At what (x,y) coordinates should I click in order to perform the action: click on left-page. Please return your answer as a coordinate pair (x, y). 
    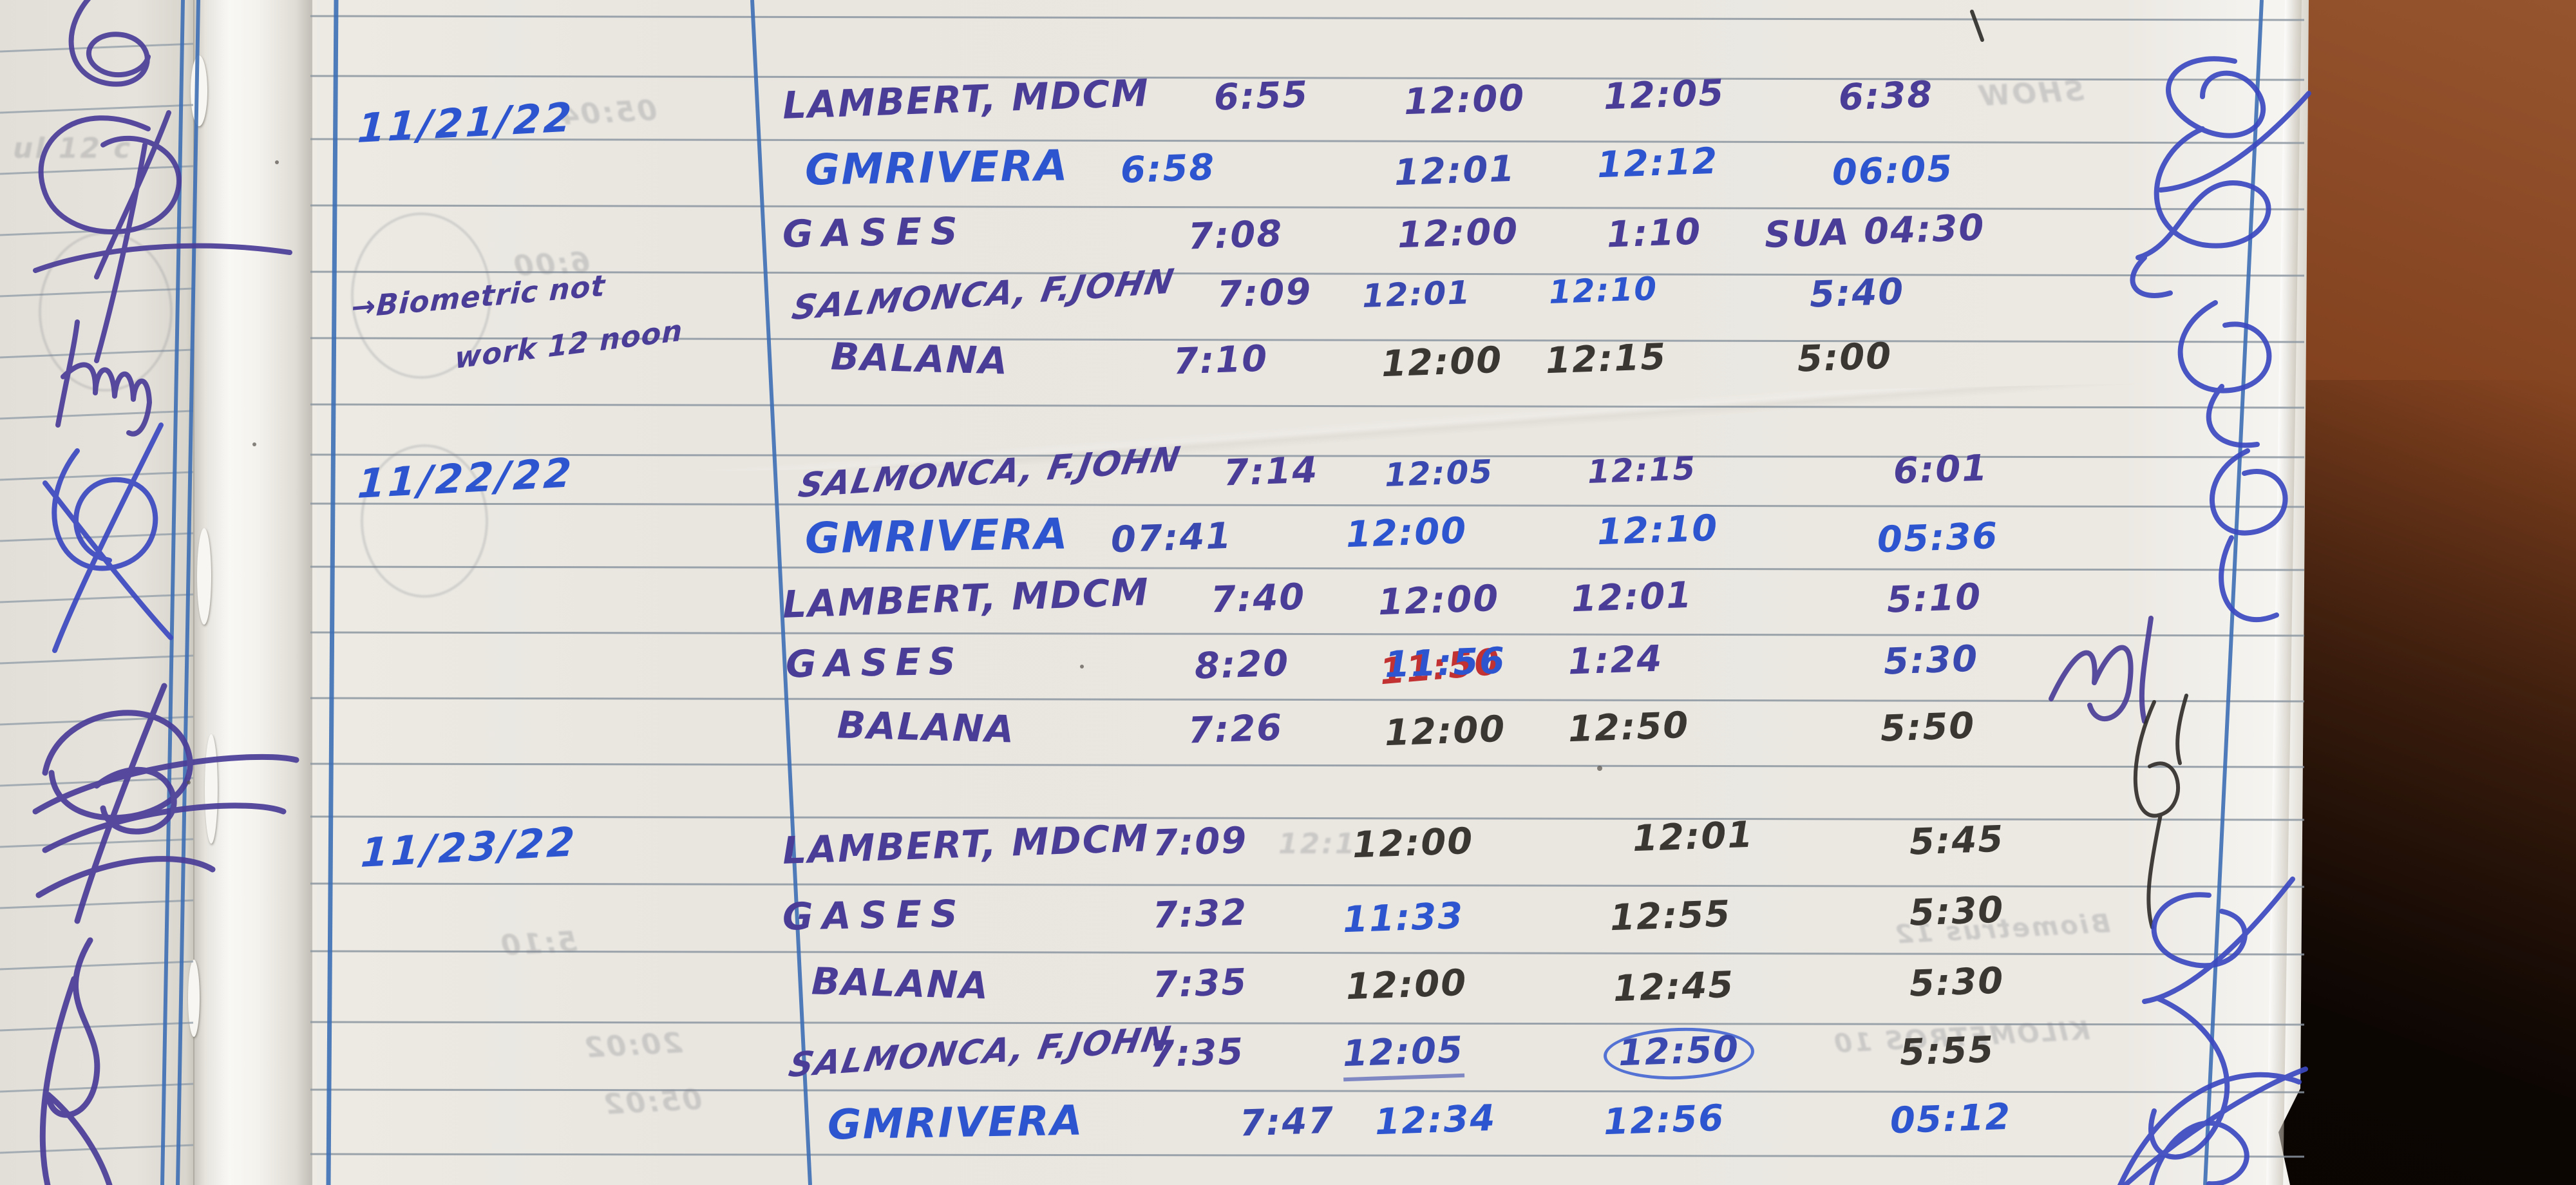
    Looking at the image, I should click on (97, 592).